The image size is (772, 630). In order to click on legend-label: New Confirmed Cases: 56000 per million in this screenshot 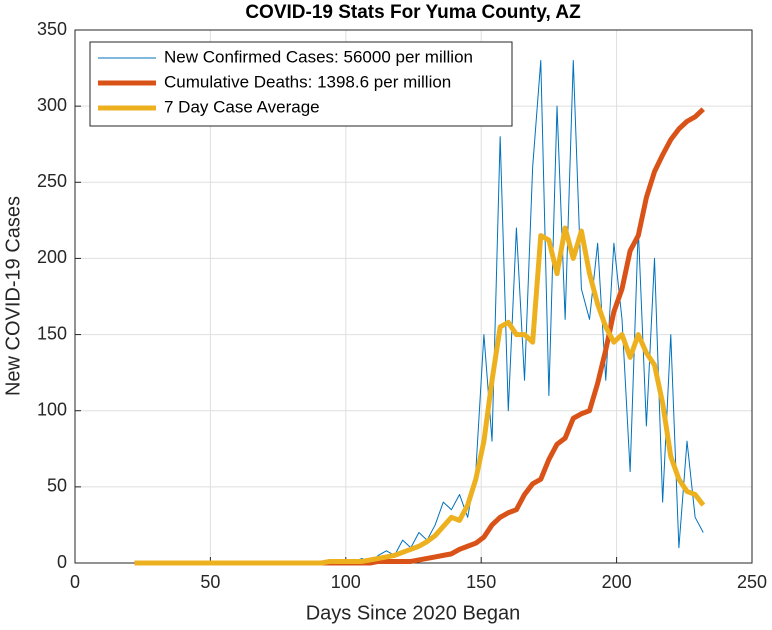, I will do `click(318, 56)`.